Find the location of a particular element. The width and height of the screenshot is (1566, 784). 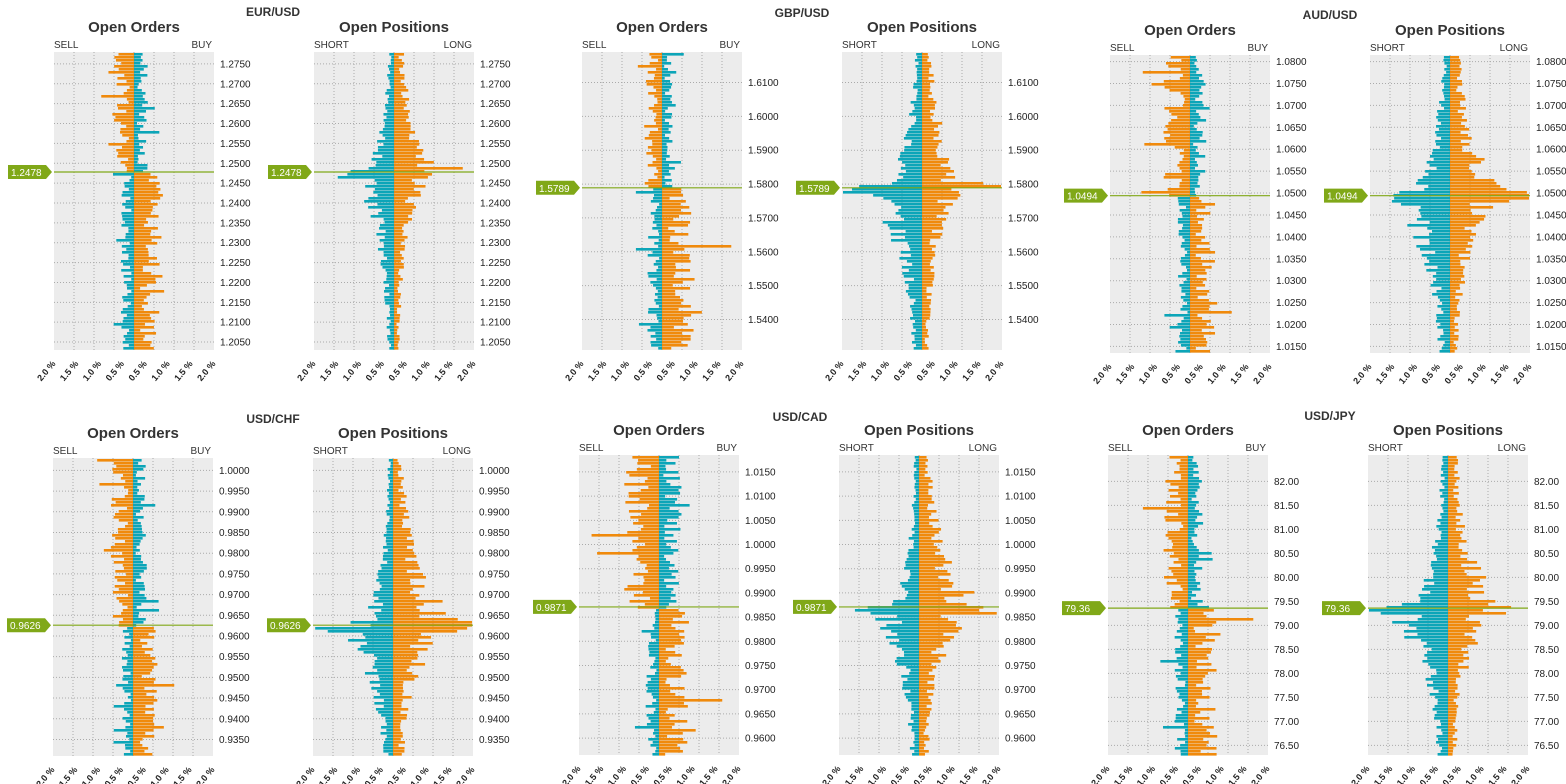

y-tick-label: 0.9750 is located at coordinates (760, 666).